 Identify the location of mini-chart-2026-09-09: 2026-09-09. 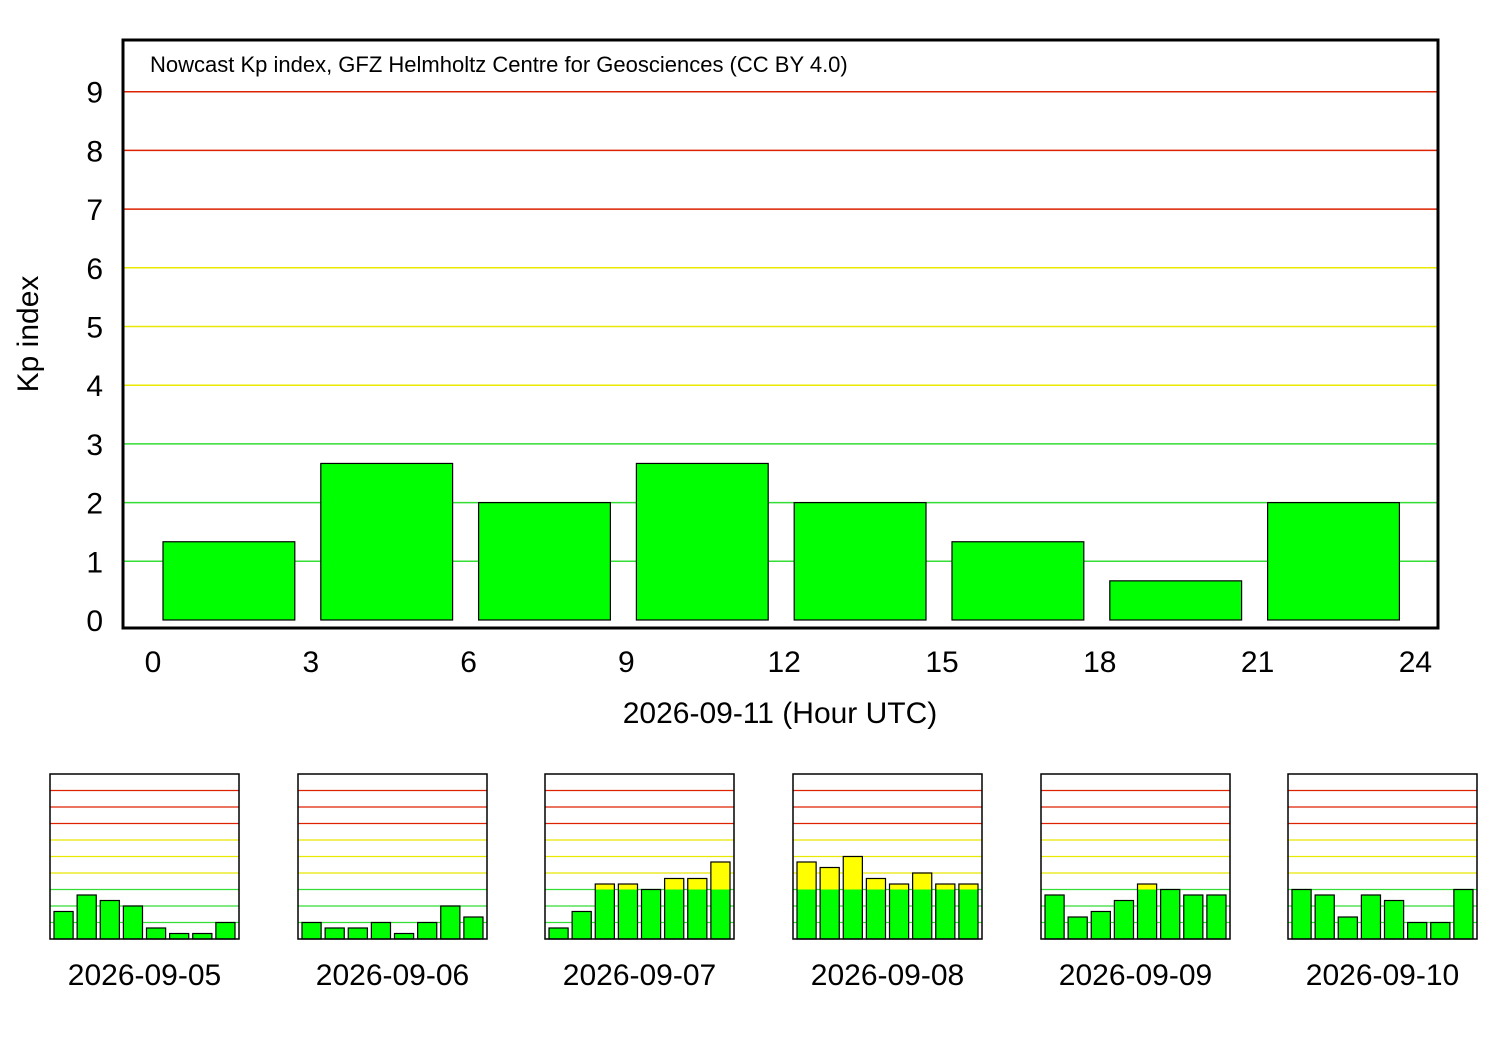
(1135, 882).